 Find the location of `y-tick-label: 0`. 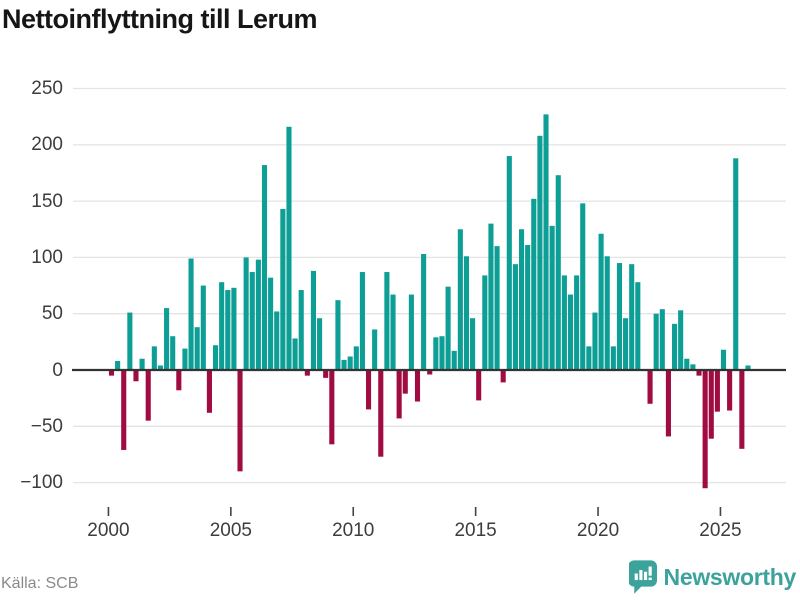

y-tick-label: 0 is located at coordinates (57, 370).